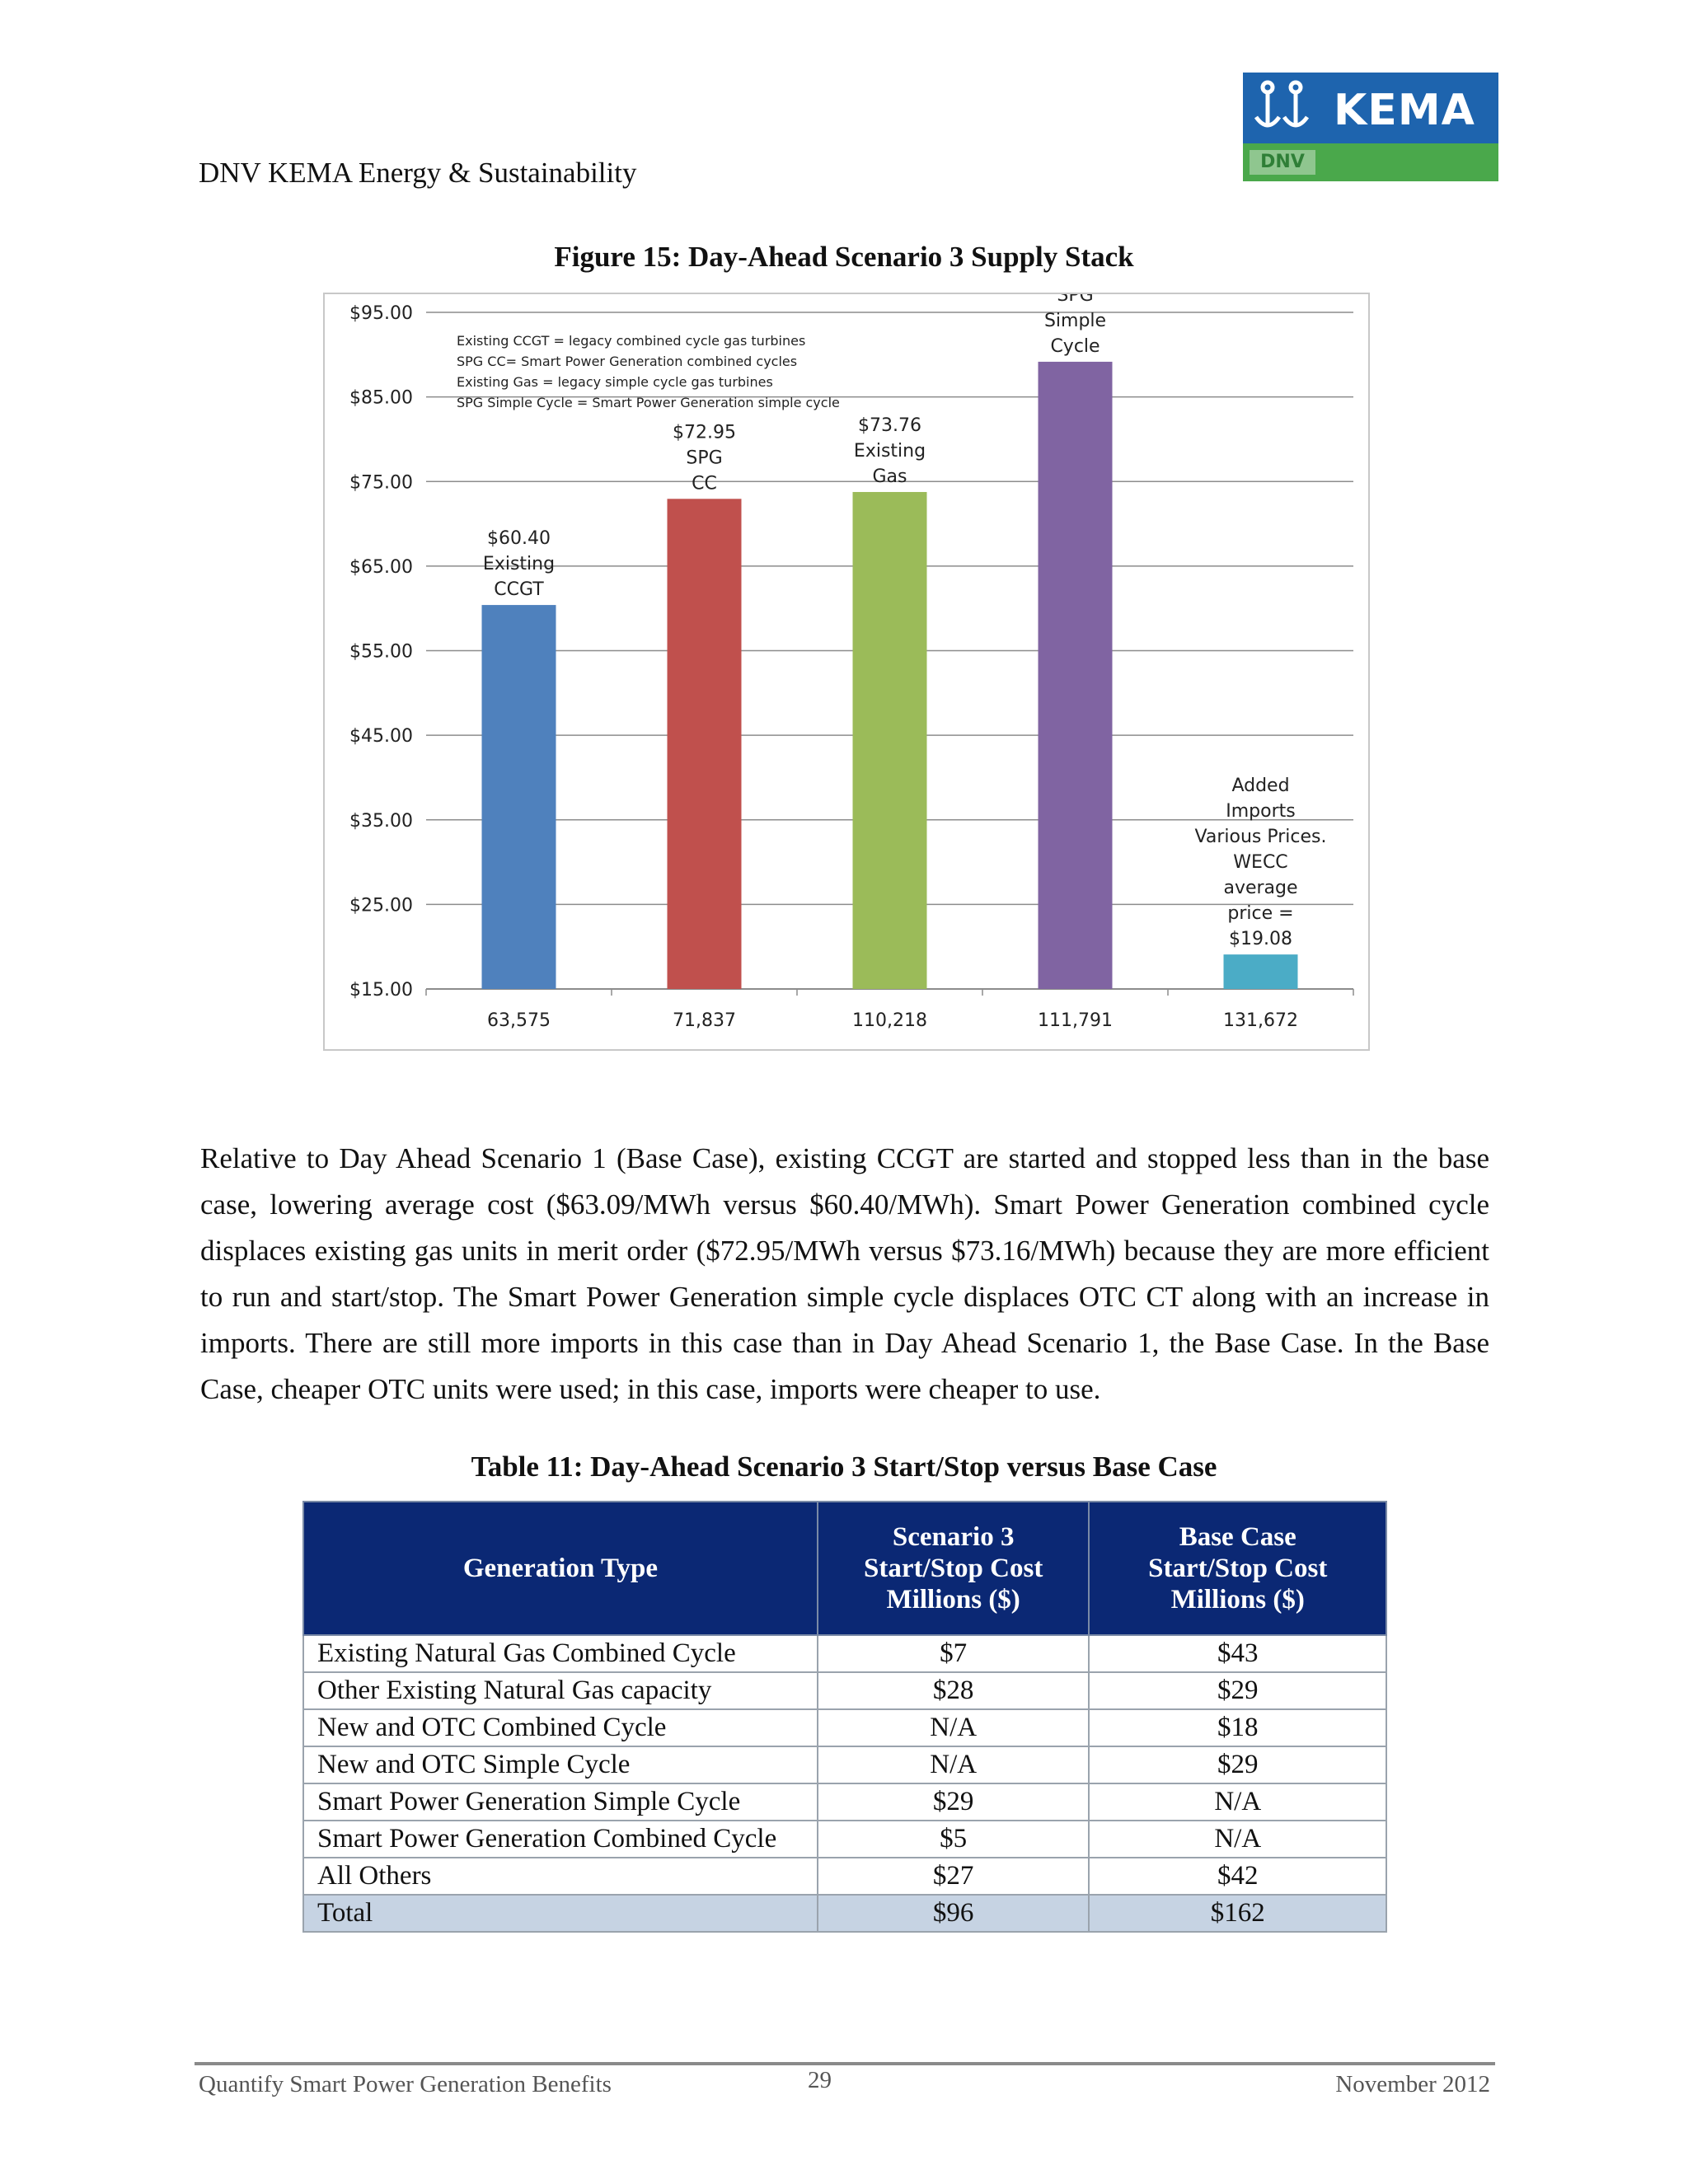 This screenshot has width=1688, height=2184. What do you see at coordinates (1076, 1020) in the screenshot?
I see `x-tick-label: 111,791` at bounding box center [1076, 1020].